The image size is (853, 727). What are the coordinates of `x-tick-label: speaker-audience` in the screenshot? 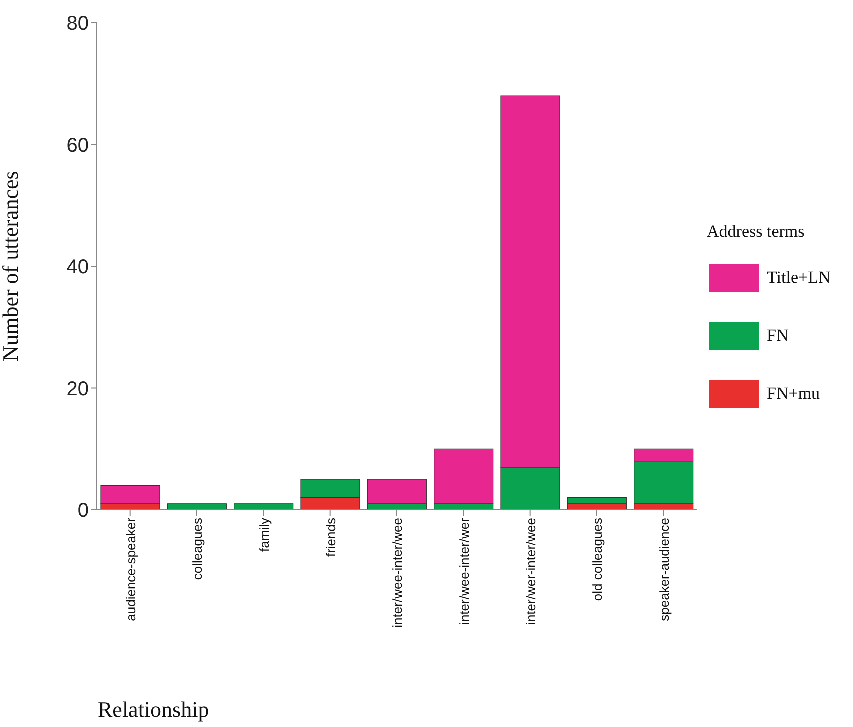 It's located at (664, 570).